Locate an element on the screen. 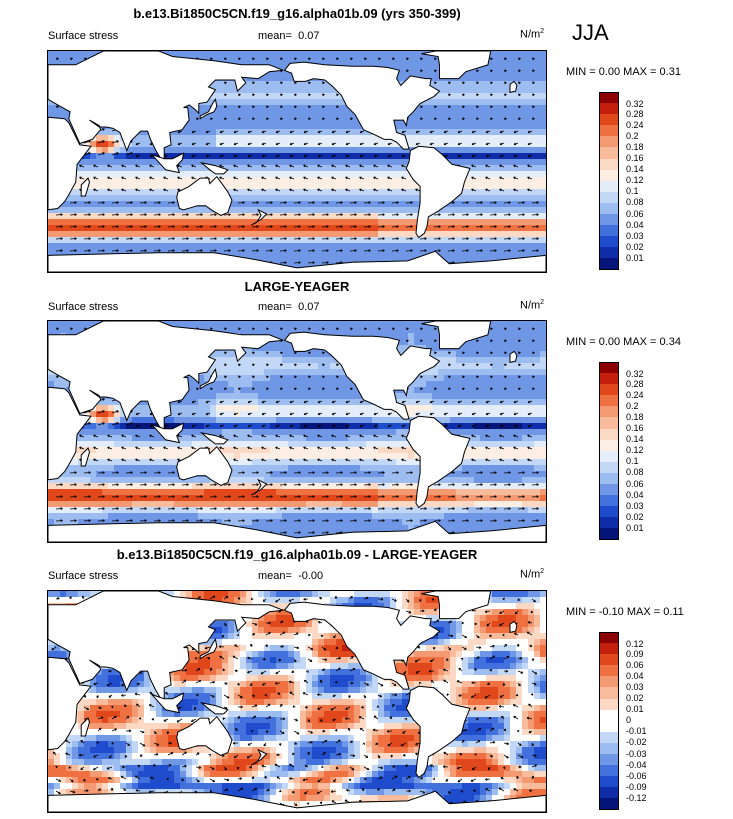  colorbar-swatch: 0.1 is located at coordinates (619, 458).